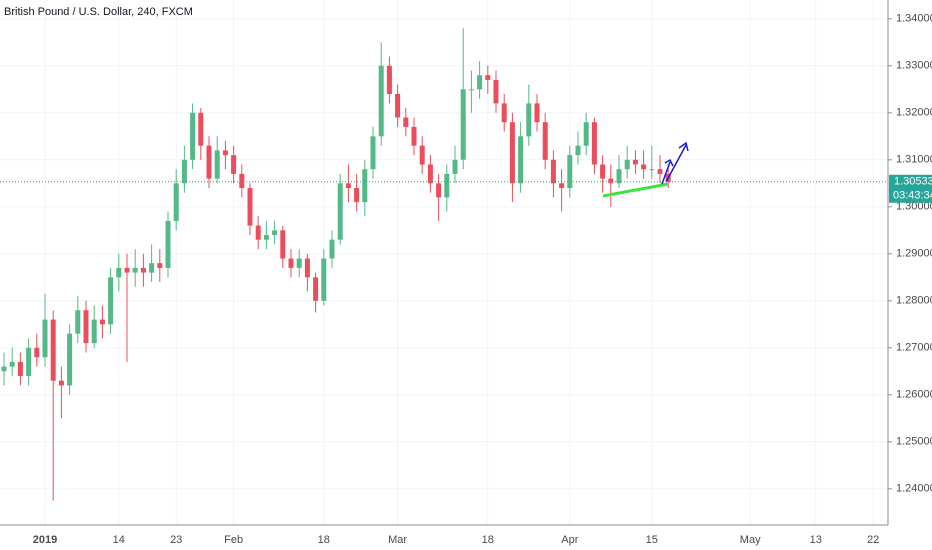 The height and width of the screenshot is (550, 932). What do you see at coordinates (914, 489) in the screenshot?
I see `y-tick-label: 1.24000` at bounding box center [914, 489].